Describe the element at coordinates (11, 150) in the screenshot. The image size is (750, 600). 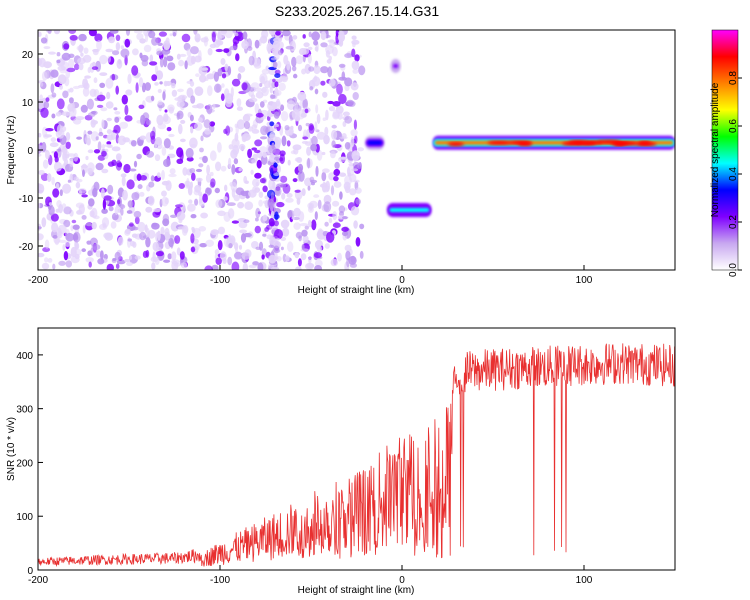
I see `heatmap-ylabel: Frequency (Hz)` at that location.